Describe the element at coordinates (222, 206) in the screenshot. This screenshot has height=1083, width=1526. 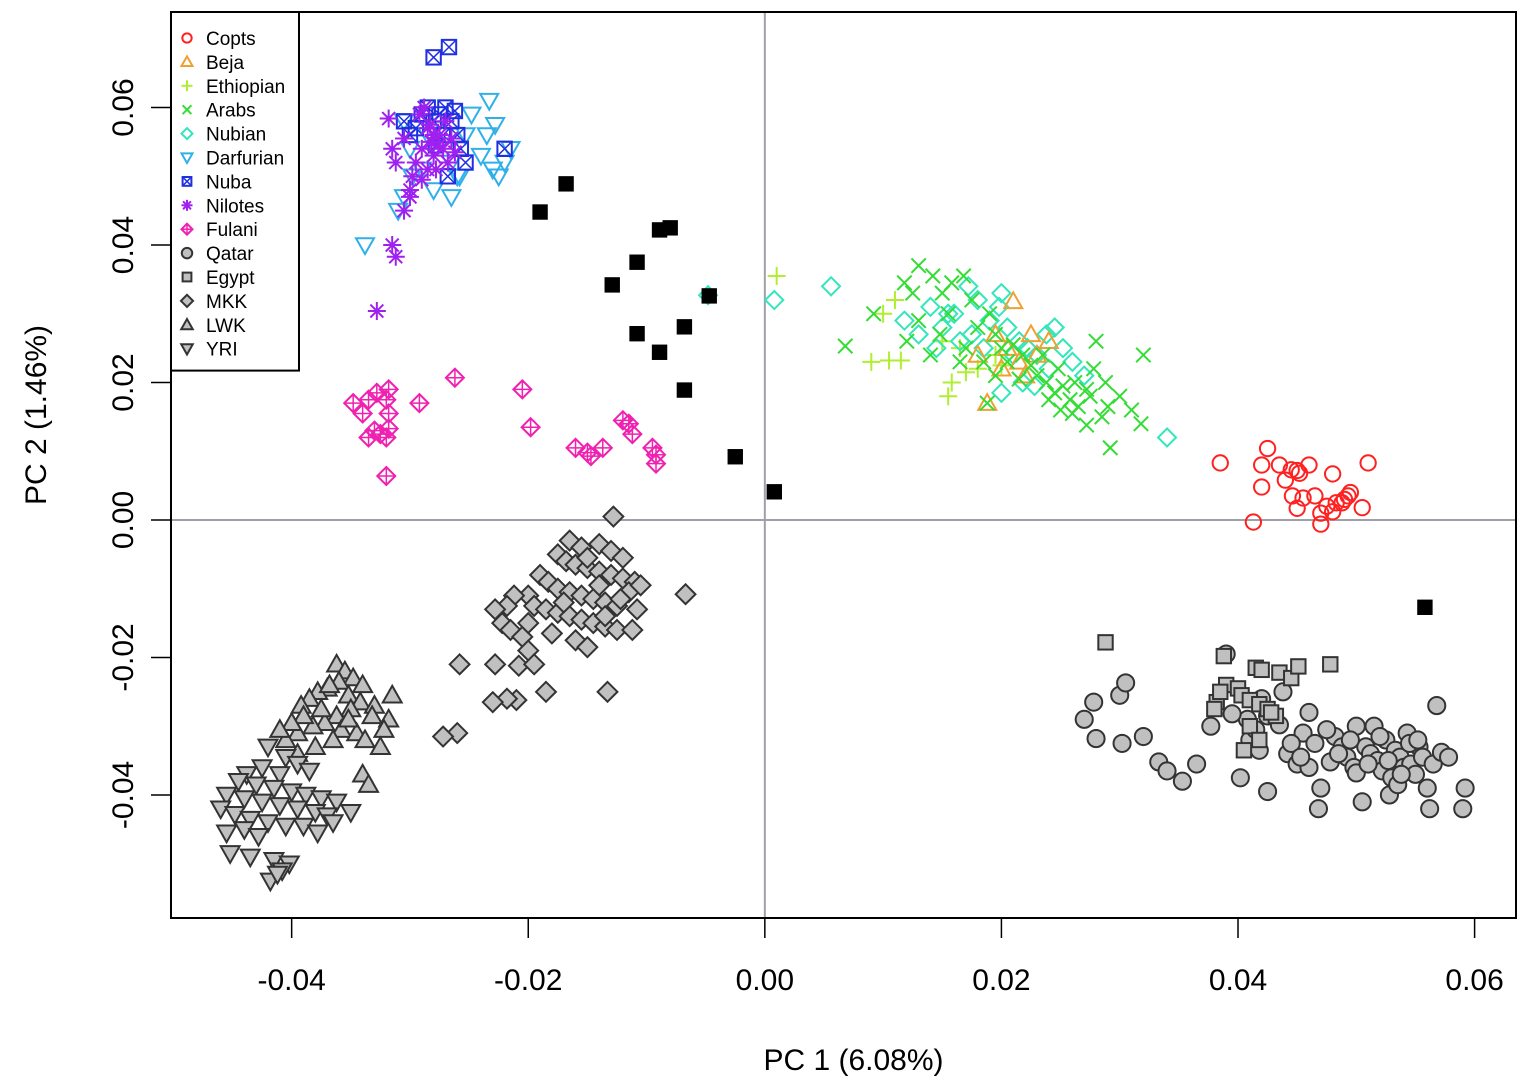
I see `legend-item-nilotes: Nilotes` at that location.